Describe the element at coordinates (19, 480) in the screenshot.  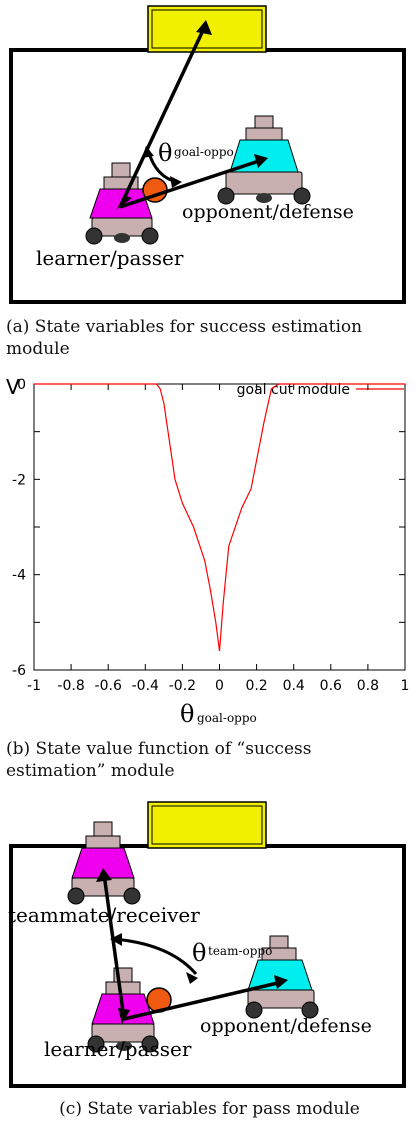
I see `y-tick-label: -2` at that location.